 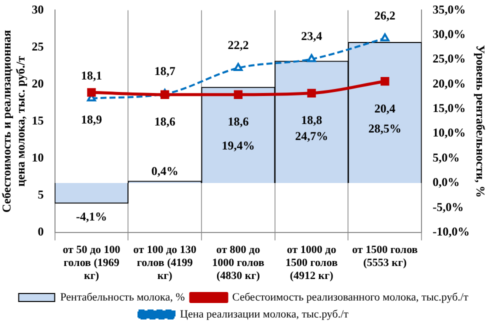 I want to click on y2-tick-label: 20,0%, so click(x=449, y=83).